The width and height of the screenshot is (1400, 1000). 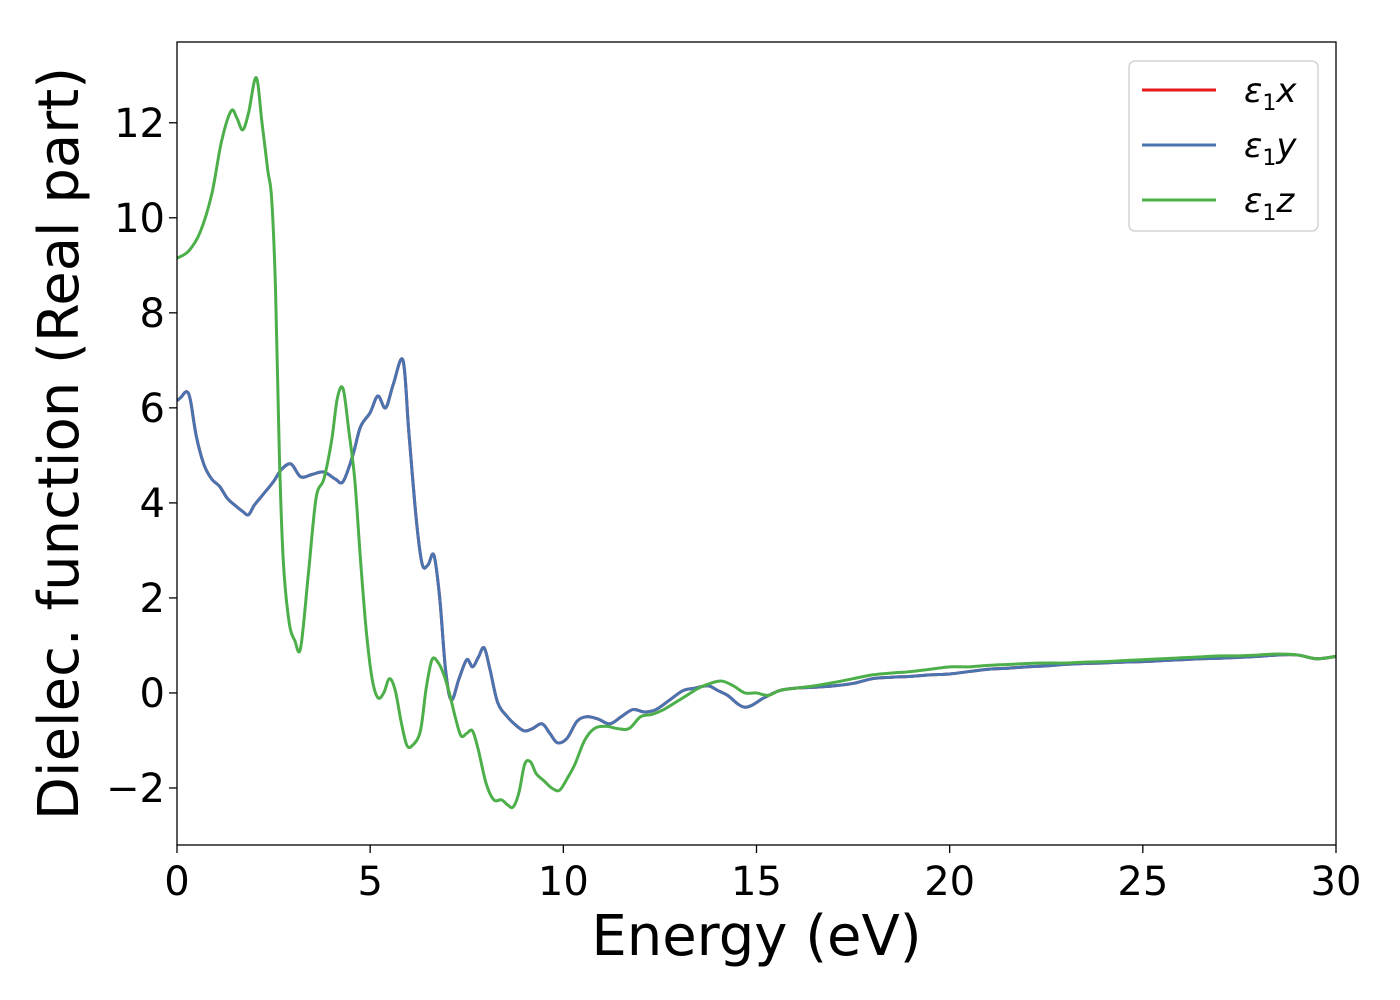 What do you see at coordinates (59, 443) in the screenshot?
I see `y-axis-title: Dielec. function (Real part)` at bounding box center [59, 443].